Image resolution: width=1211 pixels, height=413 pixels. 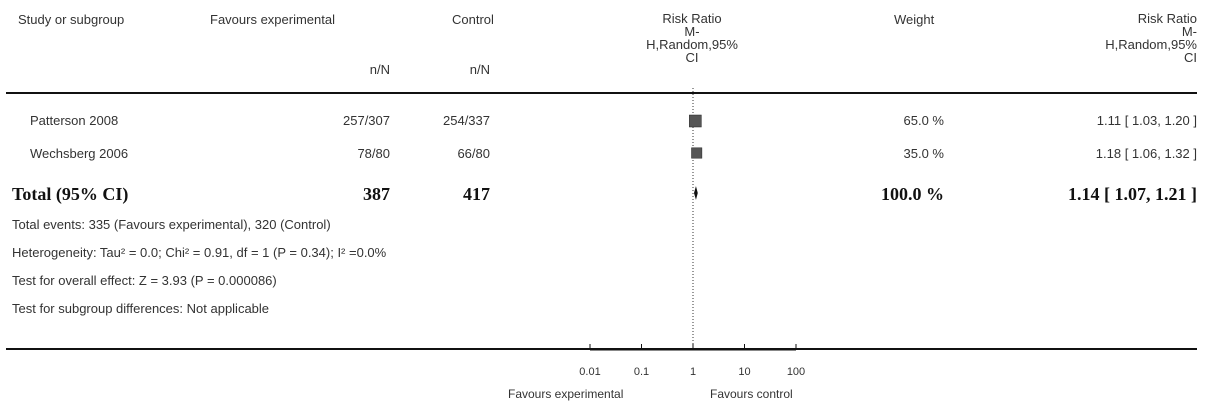 I want to click on header-rr-line1: Risk Ratio, so click(x=1167, y=18).